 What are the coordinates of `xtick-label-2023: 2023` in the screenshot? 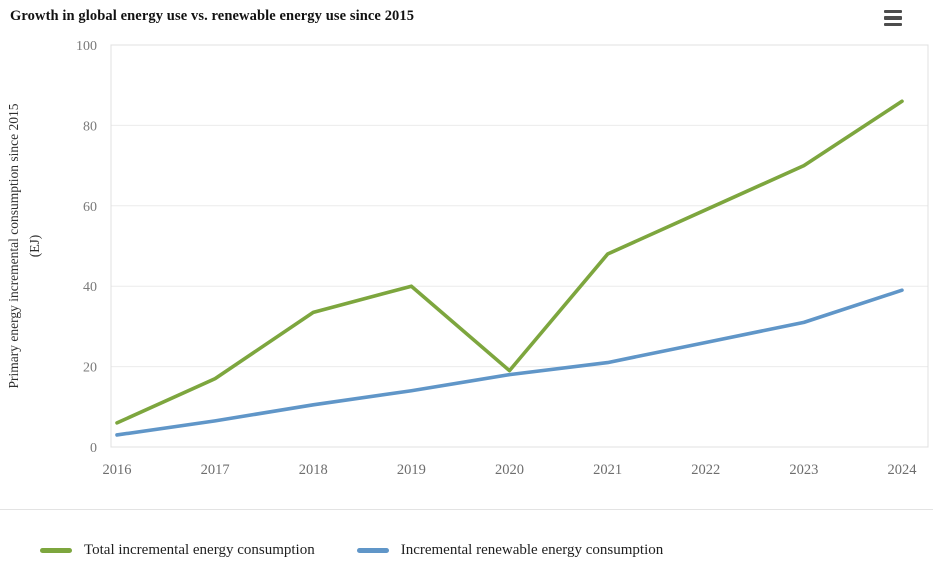 It's located at (803, 470).